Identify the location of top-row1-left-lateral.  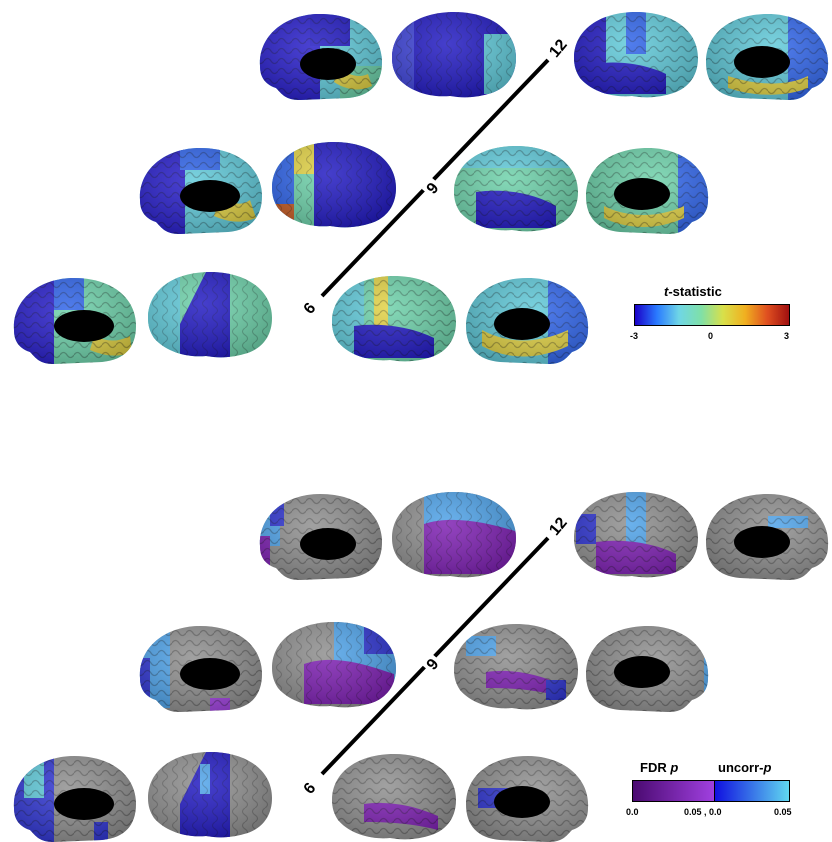
(454, 55).